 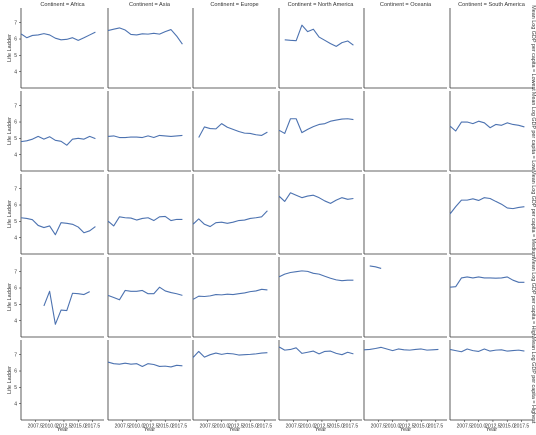 I want to click on facet-panel-r3-c0: 4 5 6 7 Life Ladder, so click(x=55, y=297).